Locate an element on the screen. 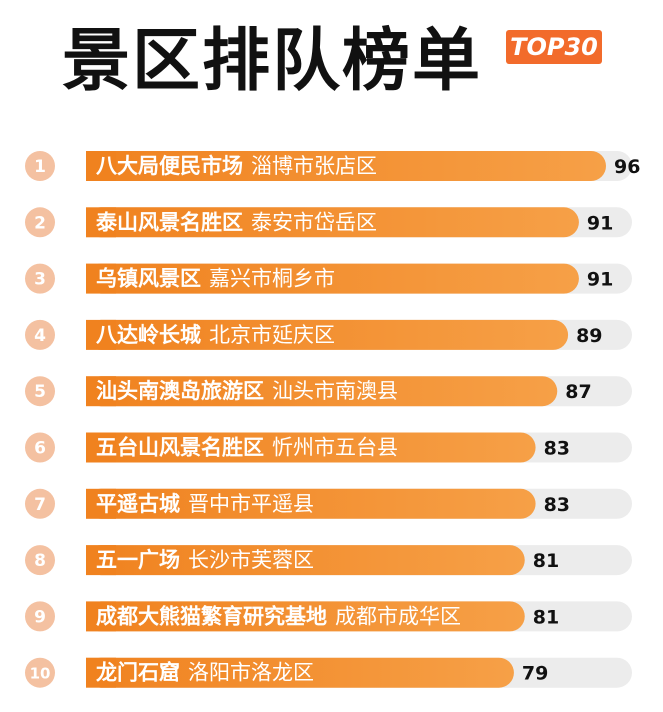 This screenshot has width=663, height=712. spot-location: 忻州市五台县 is located at coordinates (335, 448).